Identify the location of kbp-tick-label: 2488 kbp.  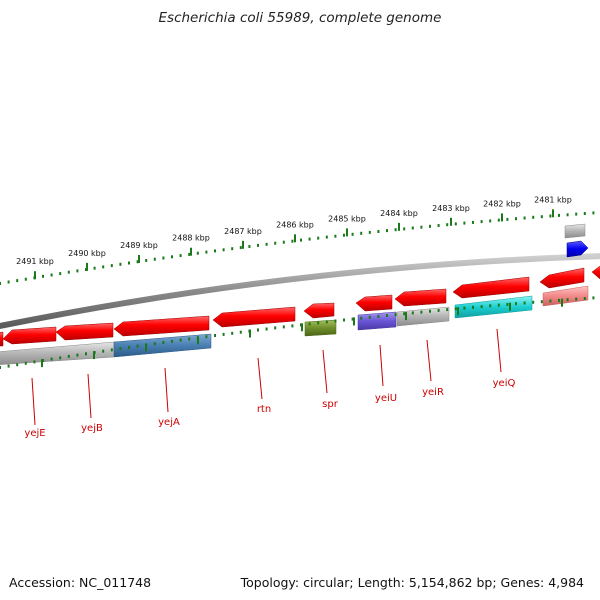
(191, 238).